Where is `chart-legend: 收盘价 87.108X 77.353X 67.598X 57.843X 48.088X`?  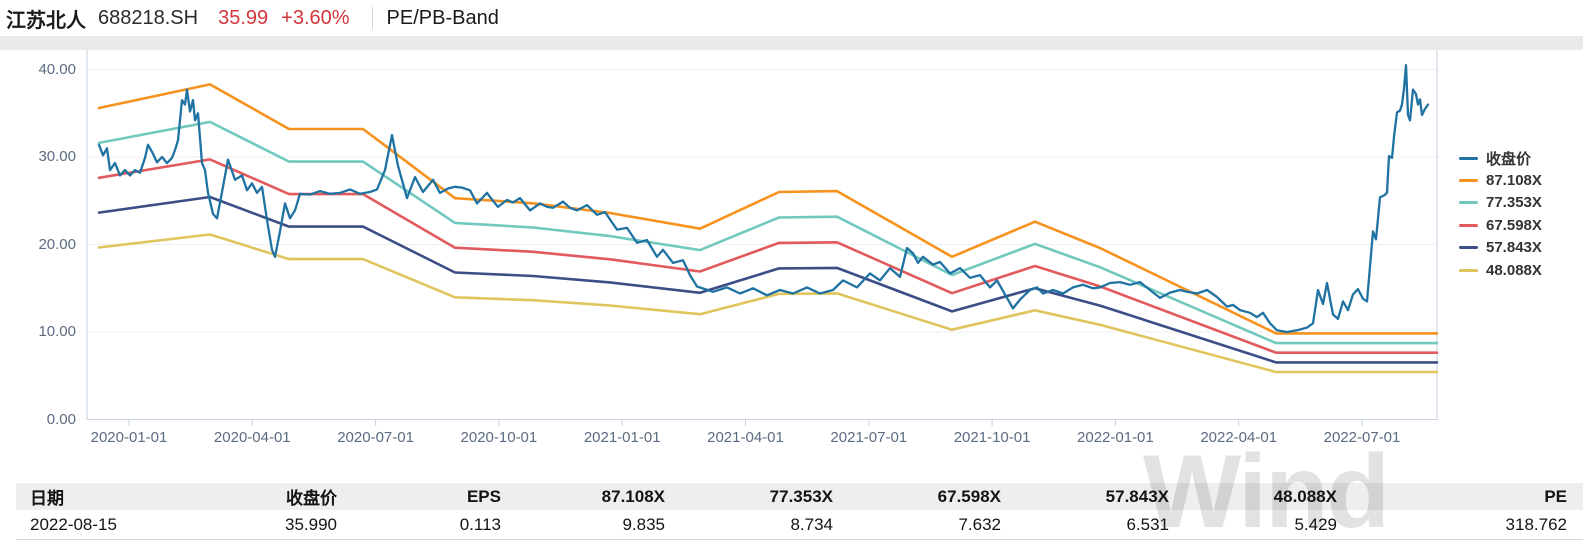
chart-legend: 收盘价 87.108X 77.353X 67.598X 57.843X 48.088X is located at coordinates (1500, 214).